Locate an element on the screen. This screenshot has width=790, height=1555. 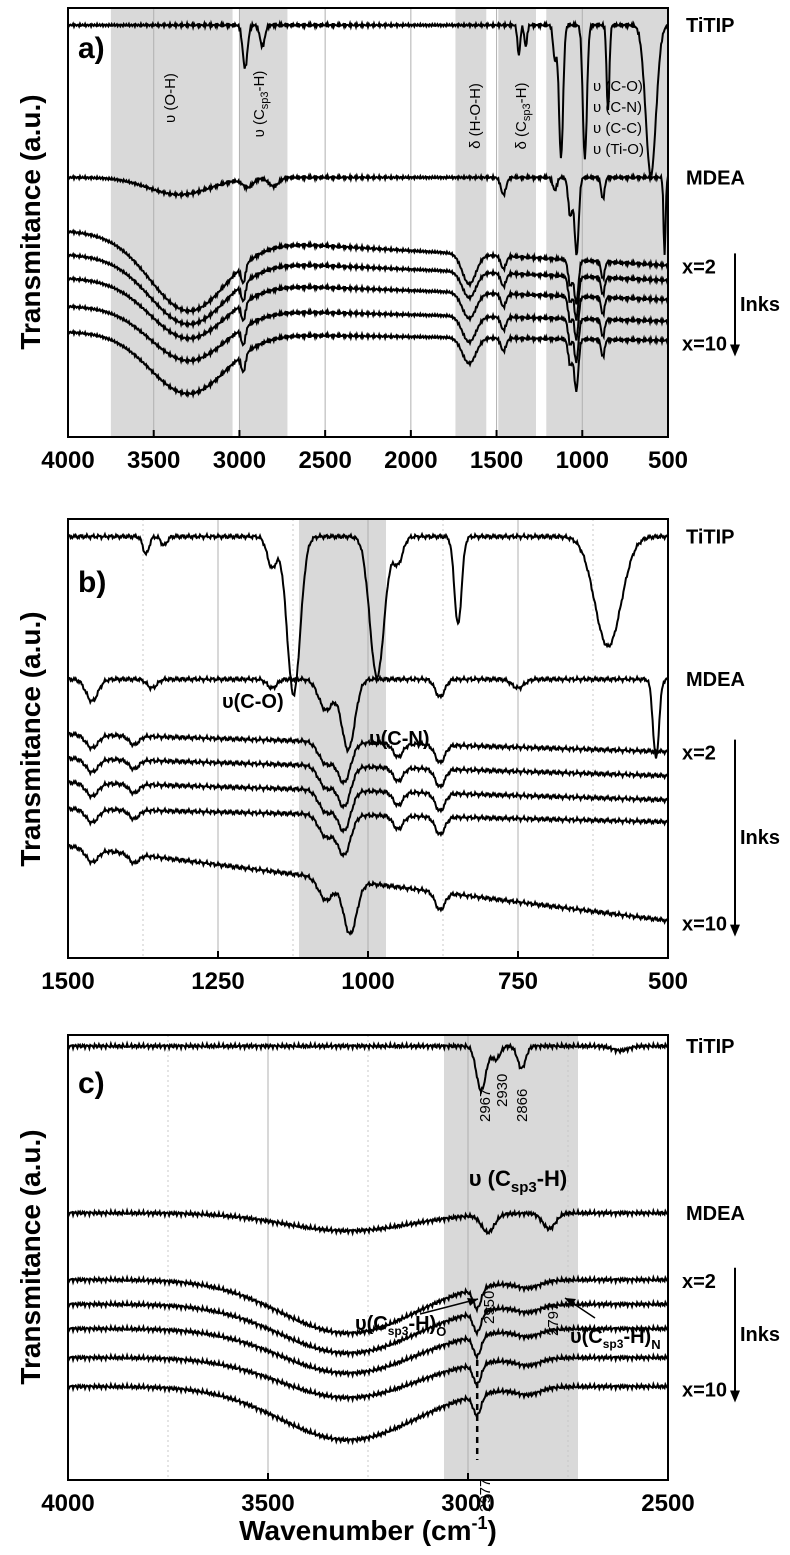
band-title: υ (Csp3-H) is located at coordinates (518, 1181).